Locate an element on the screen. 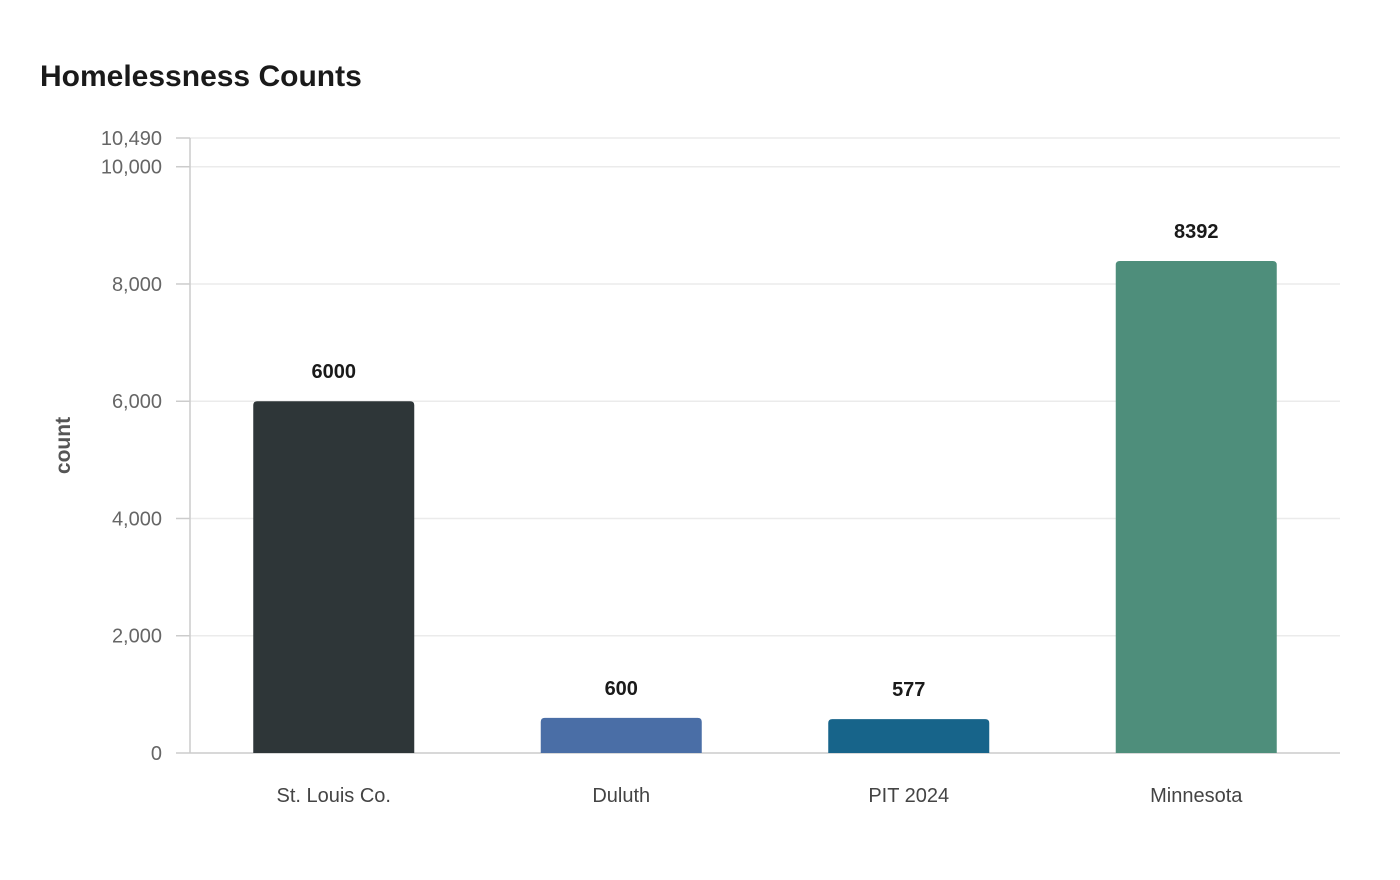  x-tick-label: Minnesota is located at coordinates (1196, 796).